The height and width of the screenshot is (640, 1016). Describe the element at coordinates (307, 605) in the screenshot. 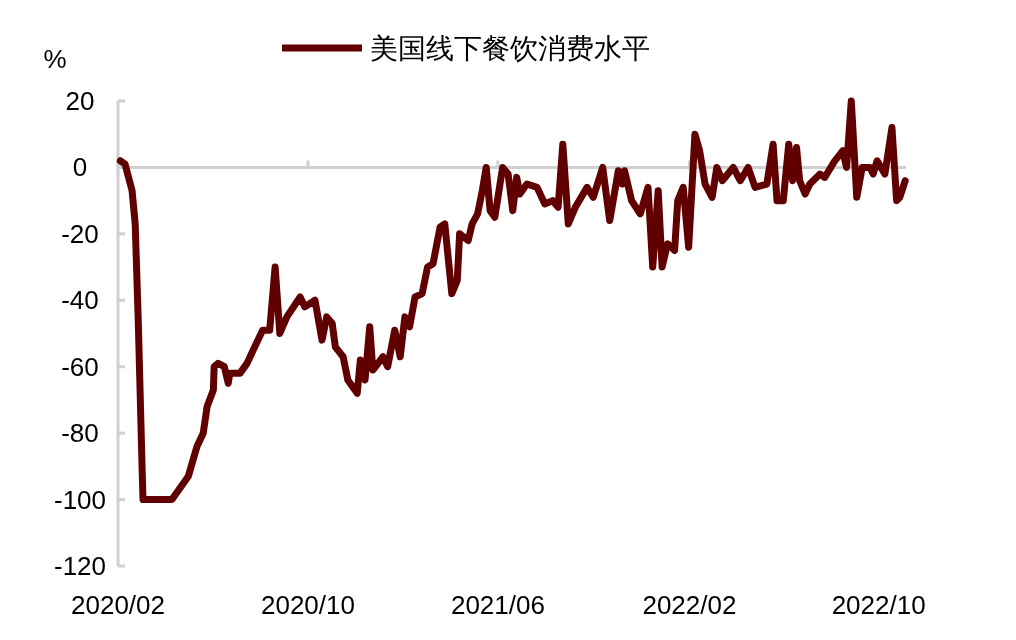

I see `x-tick-label: 2020/10` at that location.